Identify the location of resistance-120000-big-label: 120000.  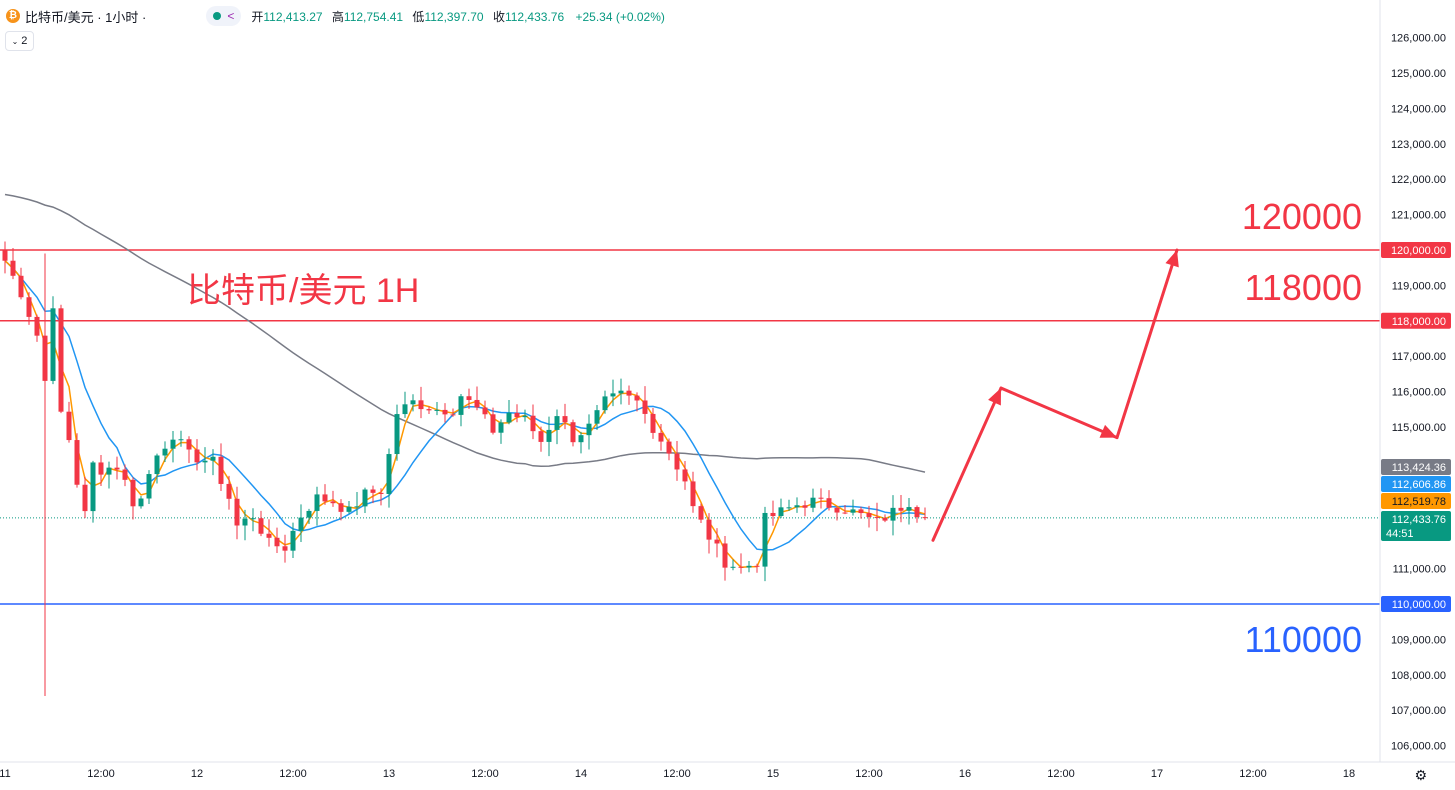
(1302, 216).